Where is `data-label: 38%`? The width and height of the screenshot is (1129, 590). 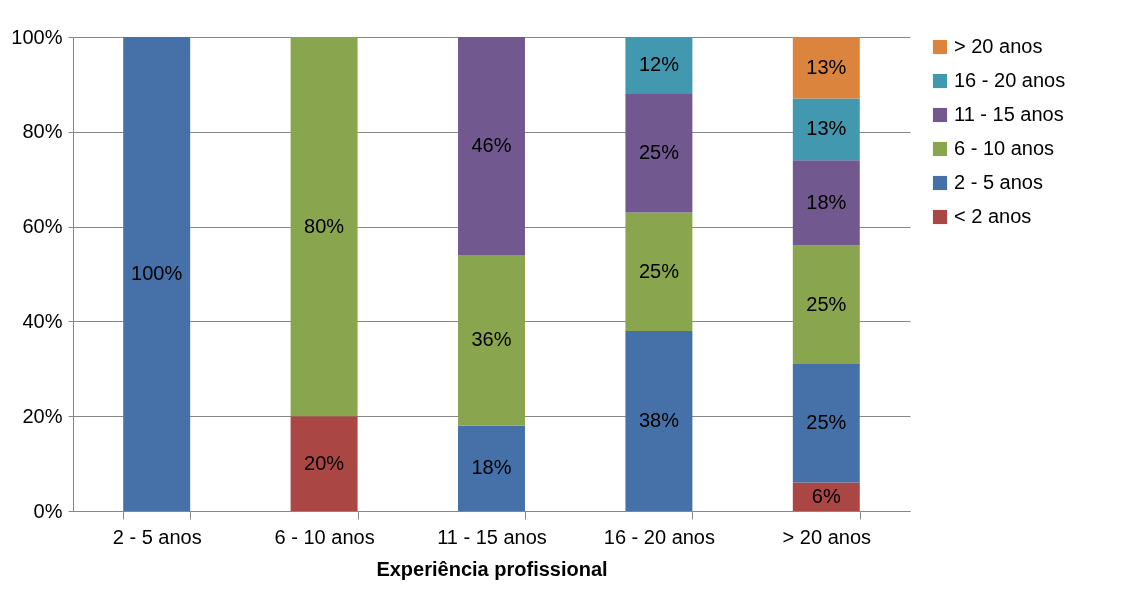
data-label: 38% is located at coordinates (659, 419).